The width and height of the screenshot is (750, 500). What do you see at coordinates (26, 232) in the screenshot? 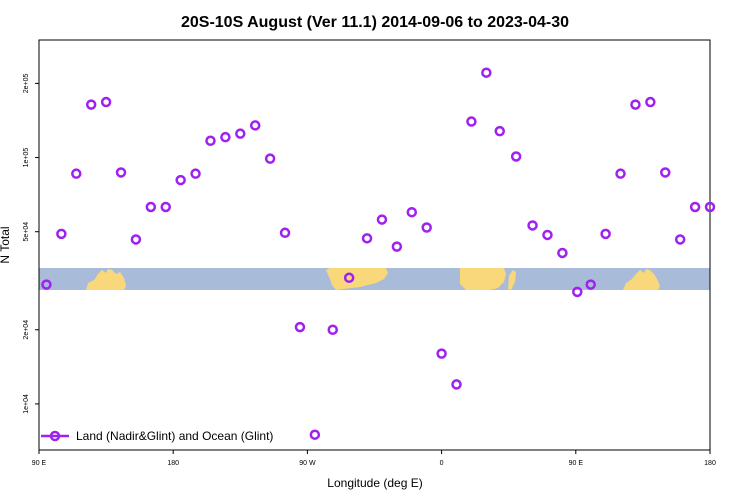
I see `y-tick-label: 5e+04` at bounding box center [26, 232].